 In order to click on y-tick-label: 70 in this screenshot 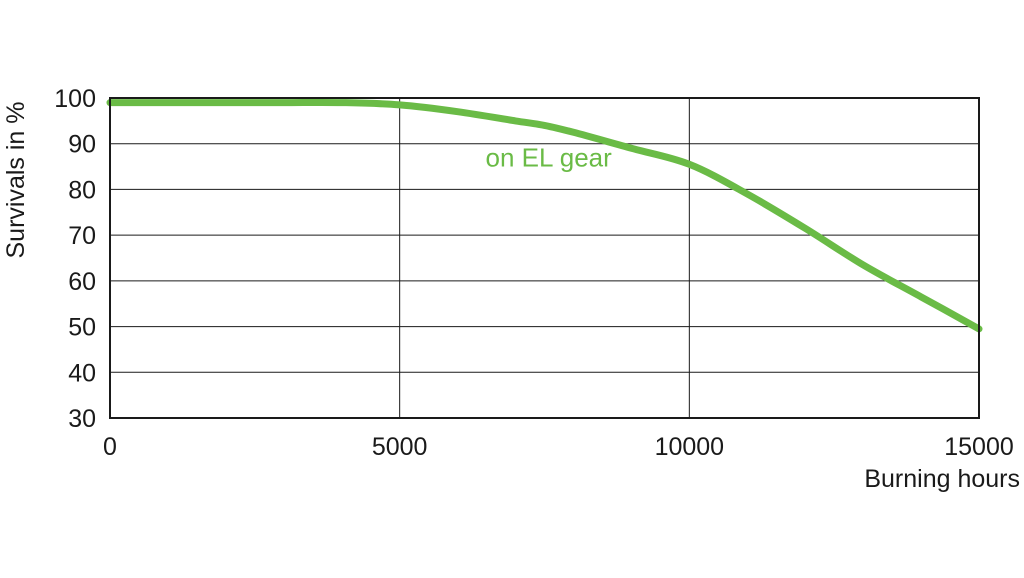, I will do `click(82, 236)`.